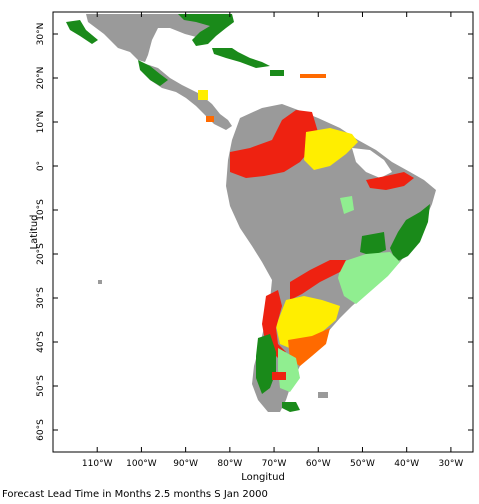  Describe the element at coordinates (313, 76) in the screenshot. I see `caribbean-orange` at that location.